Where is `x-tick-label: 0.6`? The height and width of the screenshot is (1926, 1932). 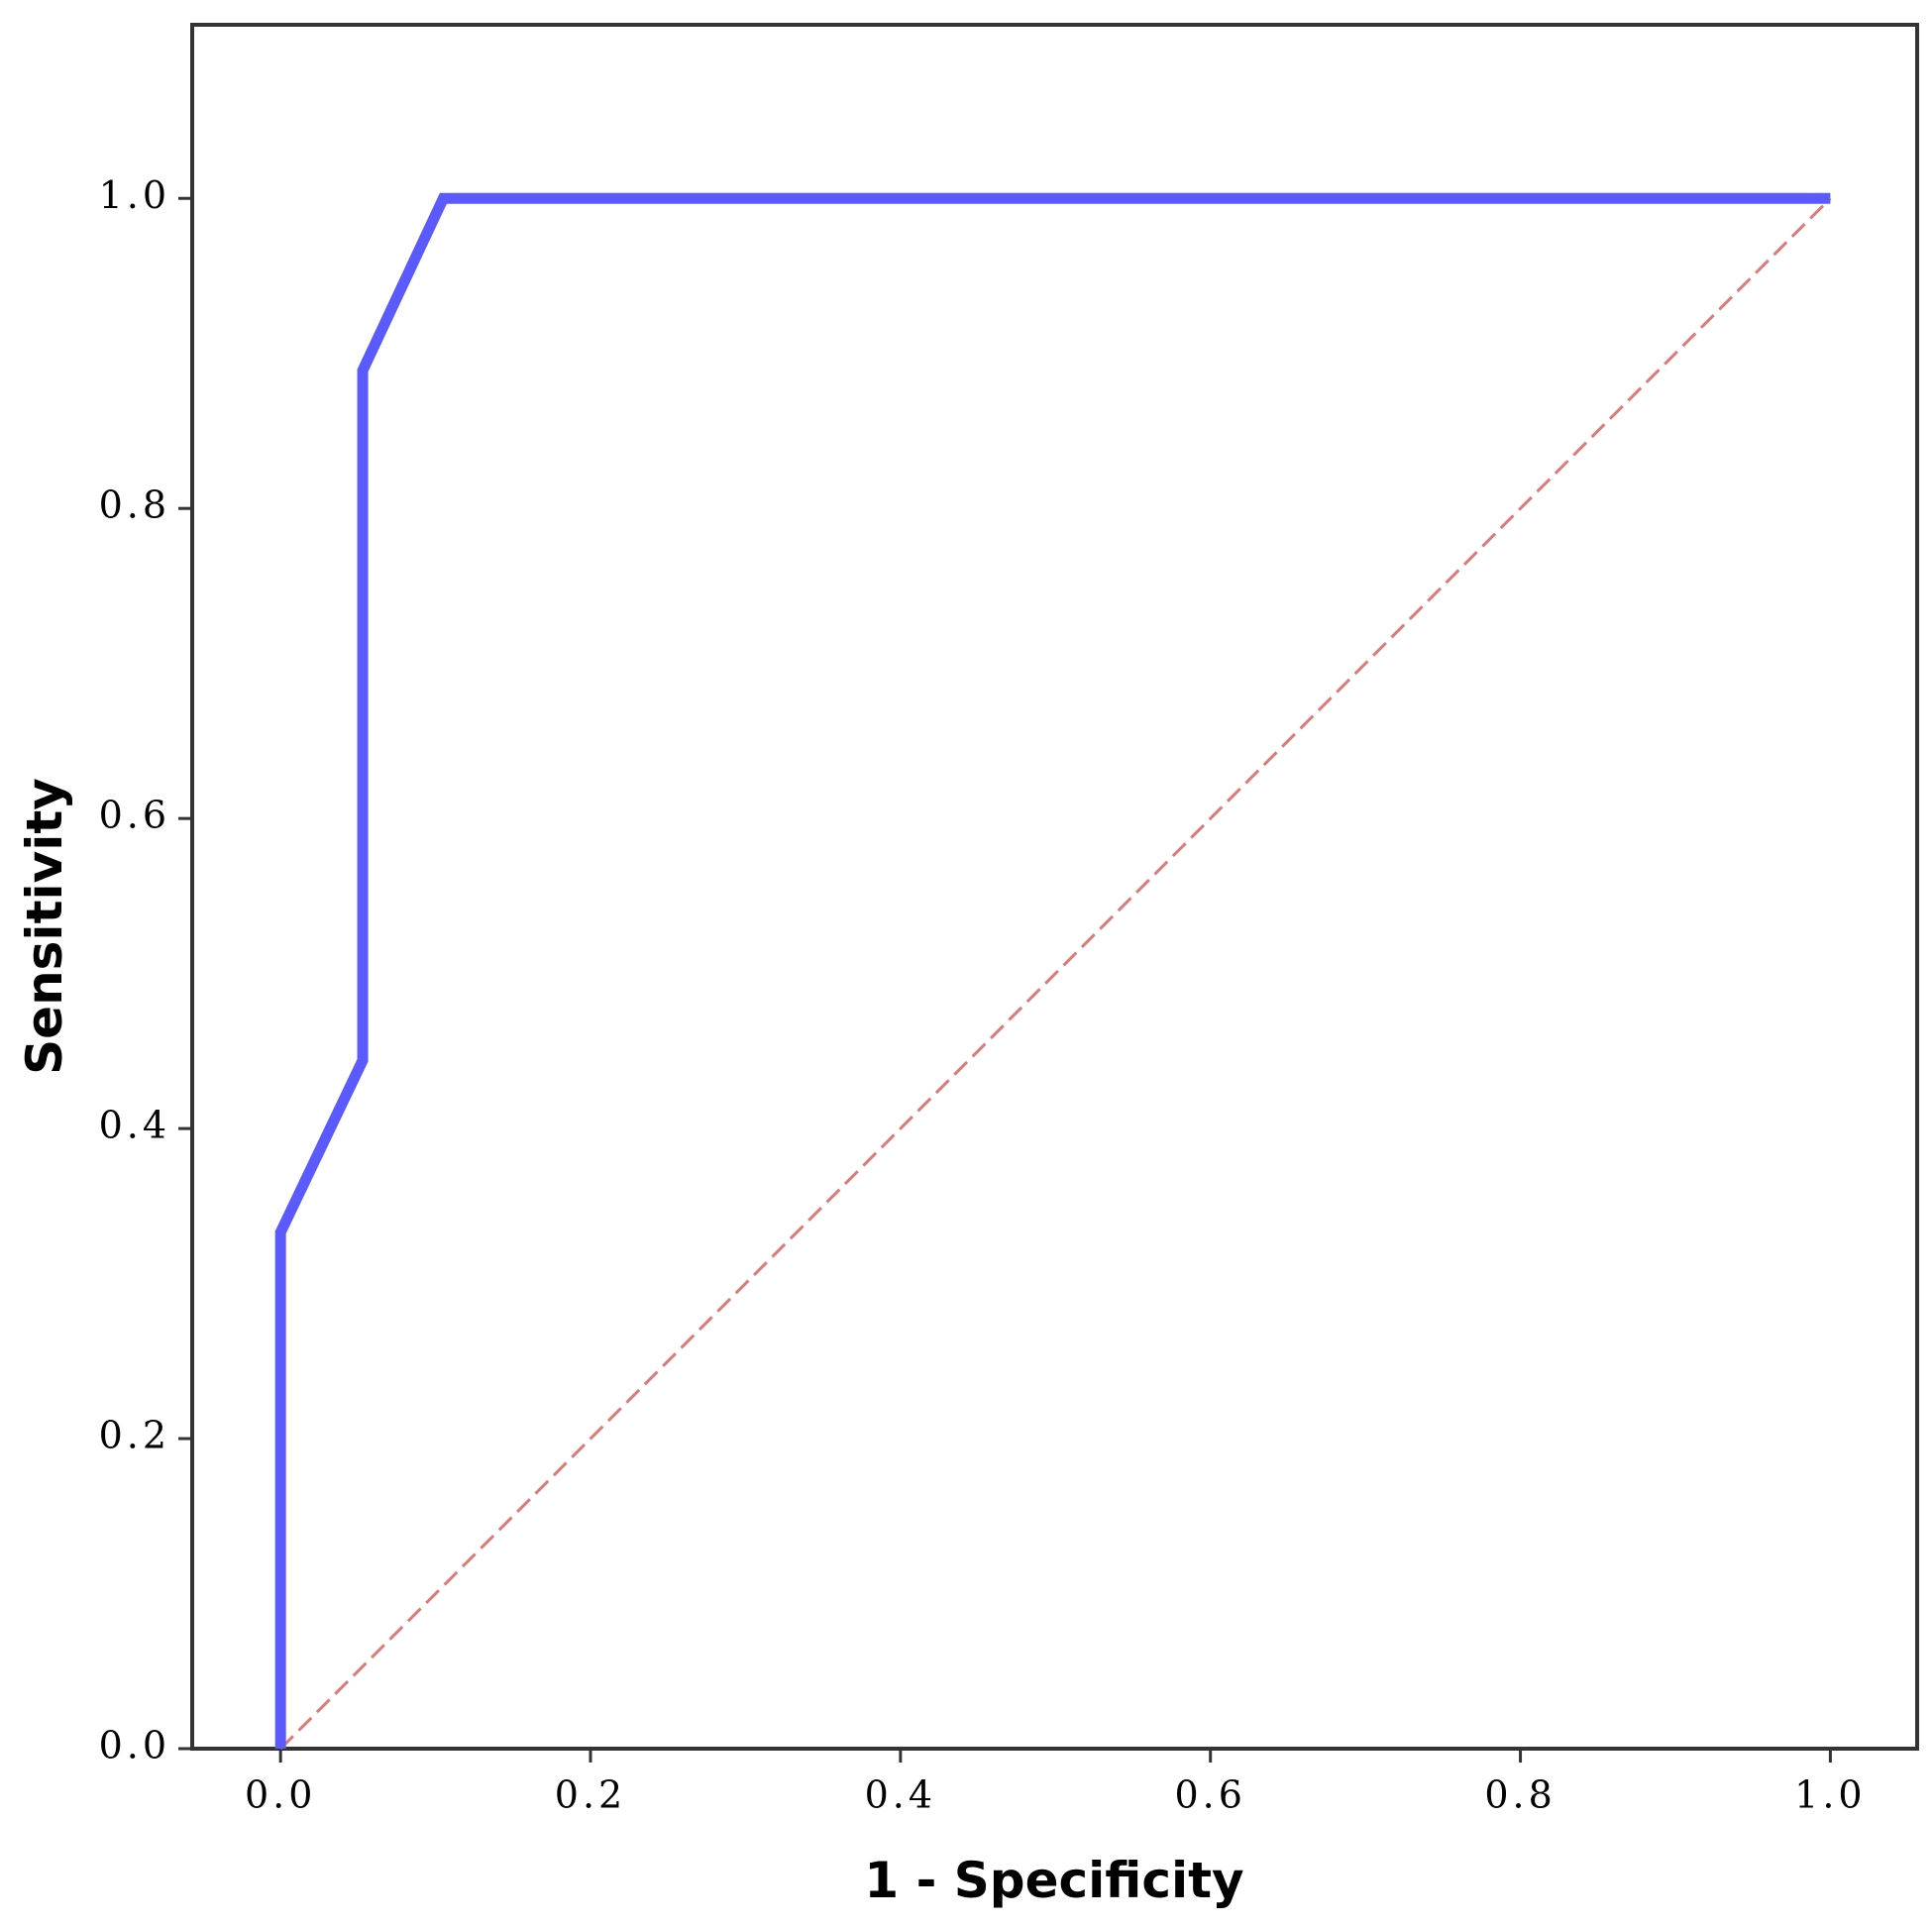 x-tick-label: 0.6 is located at coordinates (1209, 1795).